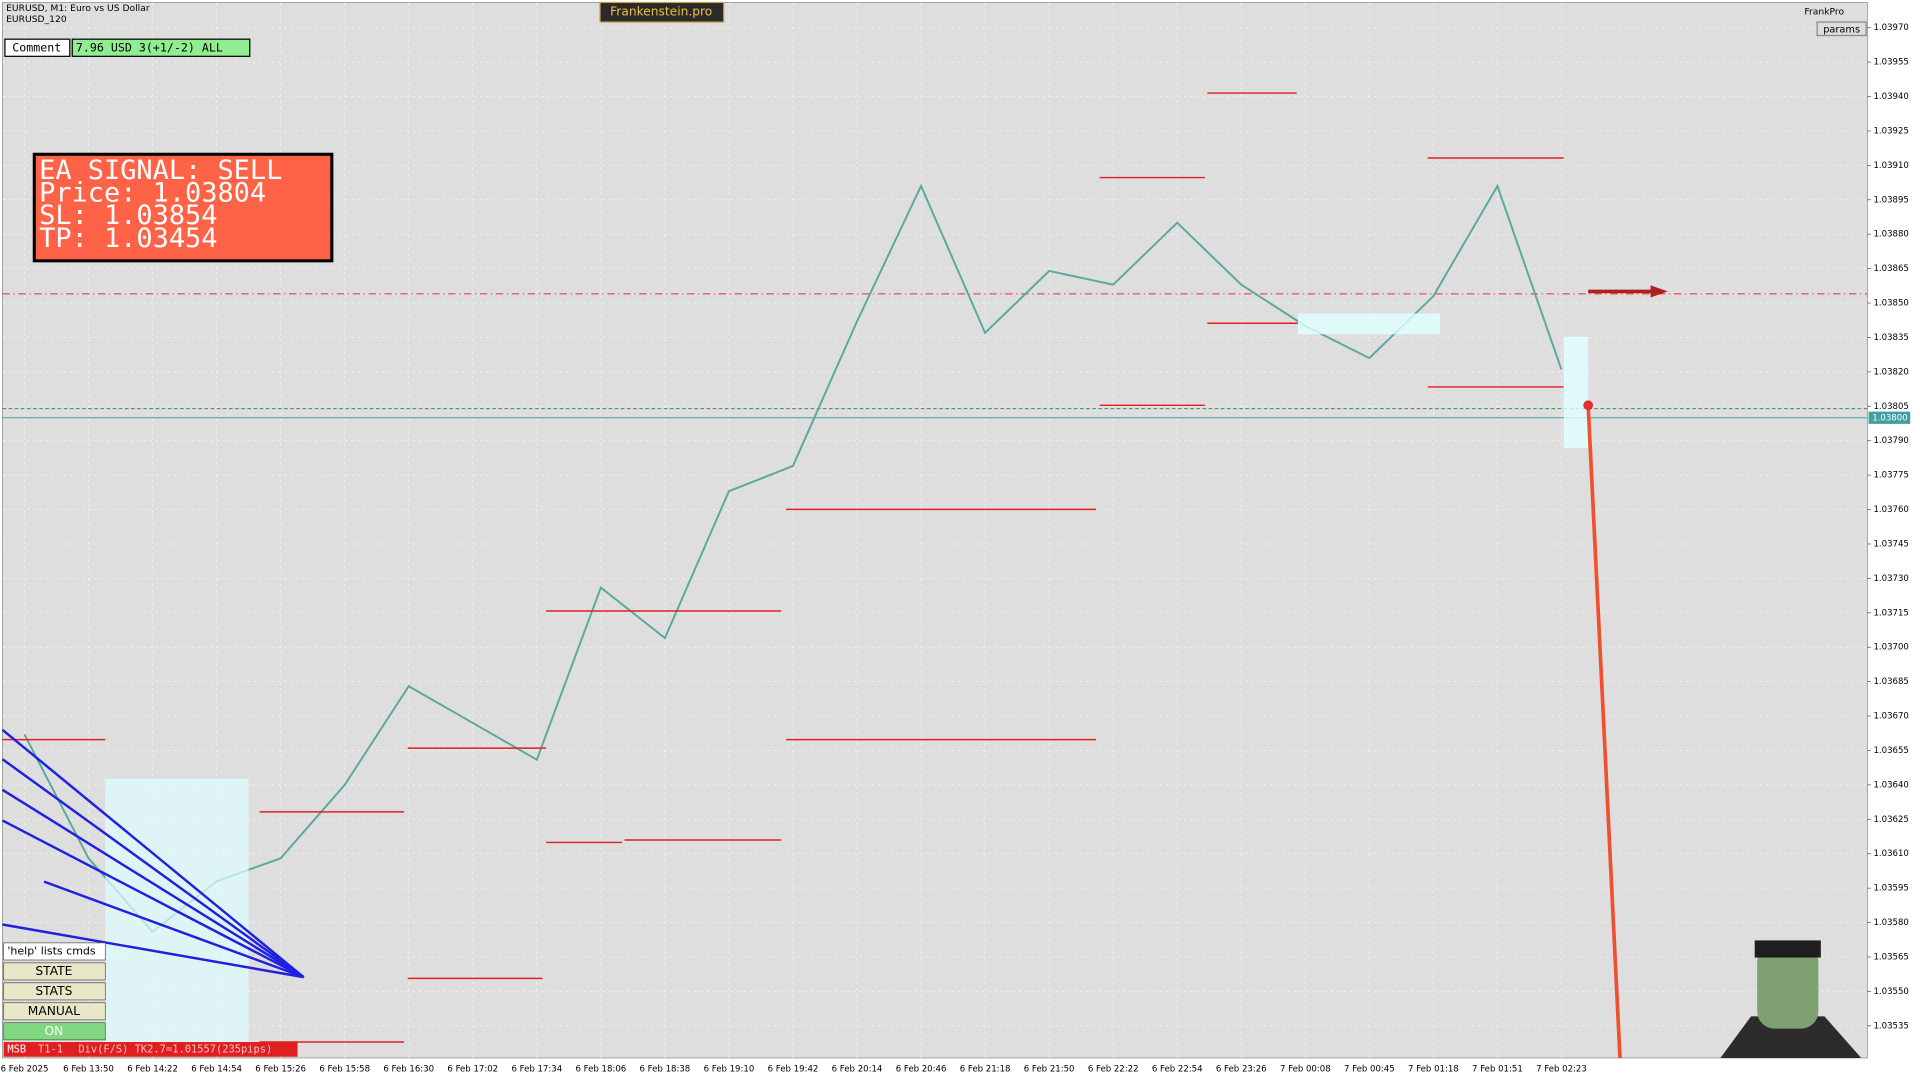 The width and height of the screenshot is (1920, 1080). What do you see at coordinates (25, 1069) in the screenshot?
I see `x-tick-label: 6 Feb 2025` at bounding box center [25, 1069].